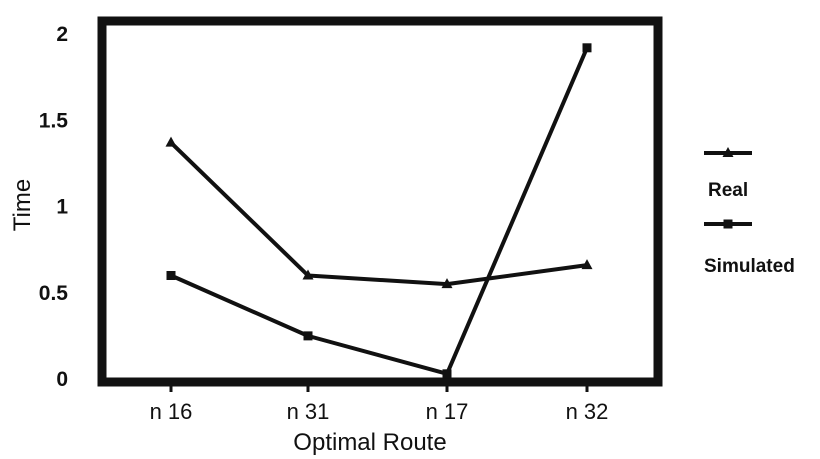 The width and height of the screenshot is (820, 459). Describe the element at coordinates (587, 411) in the screenshot. I see `x-tick-label: n 32` at that location.